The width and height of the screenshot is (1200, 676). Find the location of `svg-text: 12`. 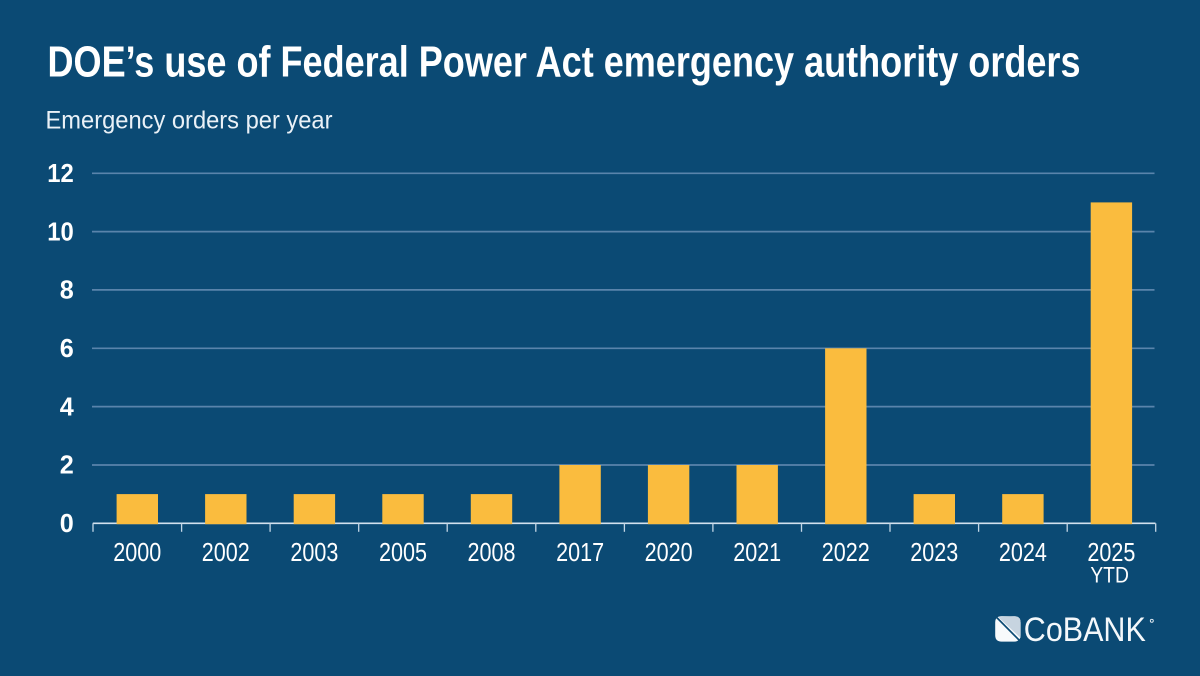

svg-text: 12 is located at coordinates (60, 174).